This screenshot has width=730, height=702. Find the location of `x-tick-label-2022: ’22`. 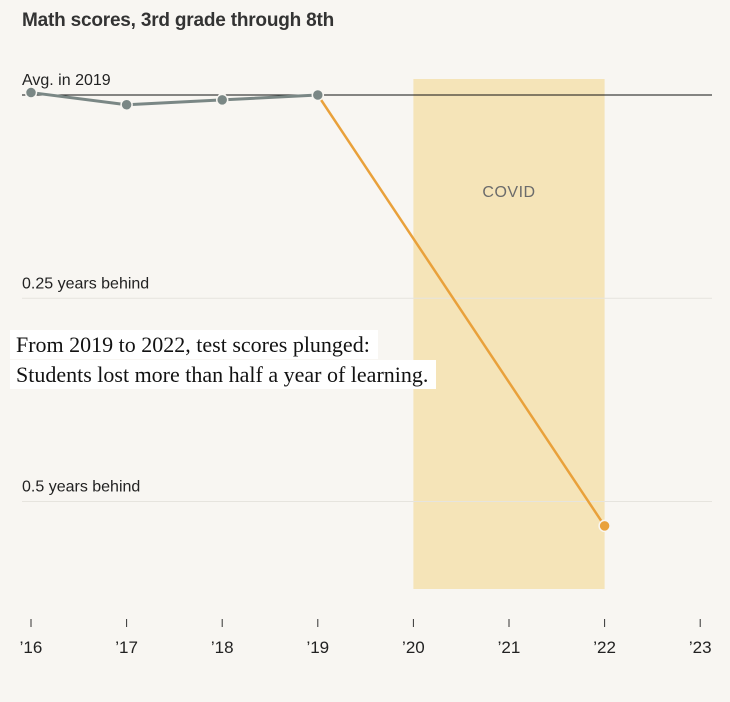

x-tick-label-2022: ’22 is located at coordinates (604, 647).